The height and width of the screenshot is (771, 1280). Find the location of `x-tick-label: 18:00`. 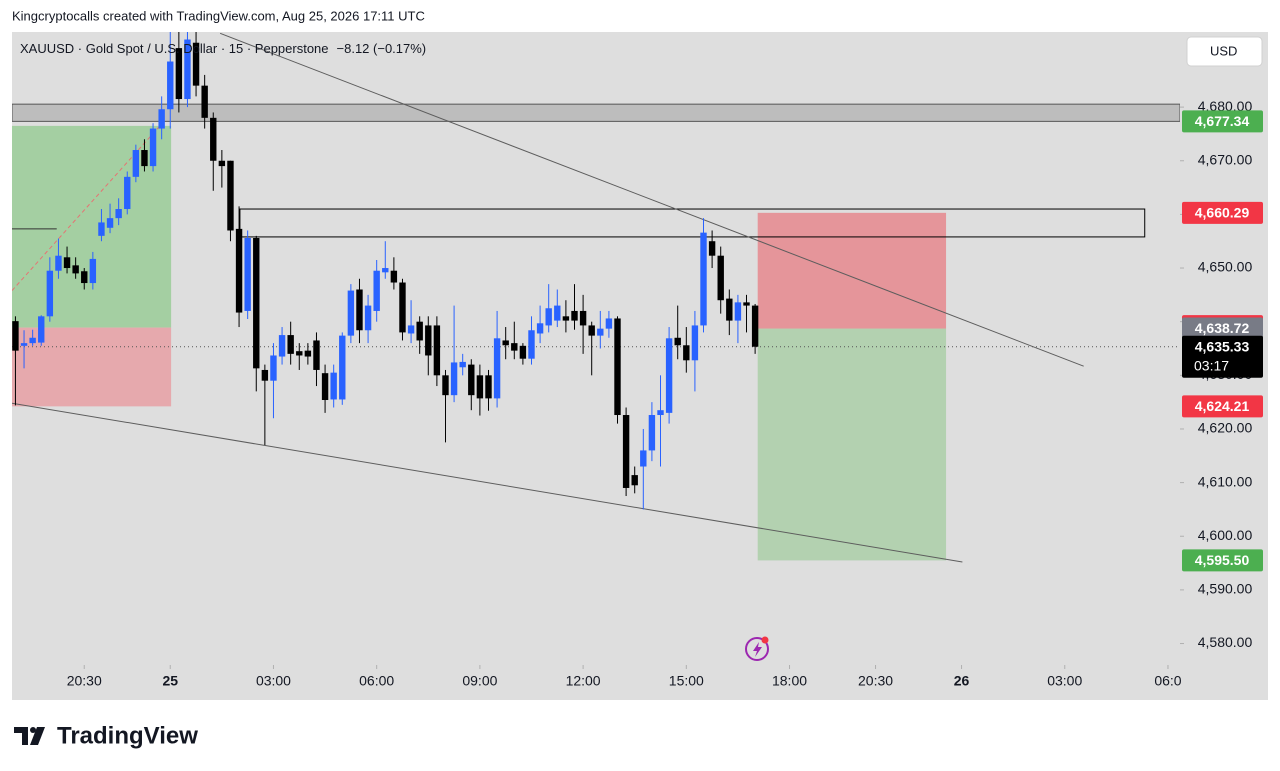

x-tick-label: 18:00 is located at coordinates (789, 681).